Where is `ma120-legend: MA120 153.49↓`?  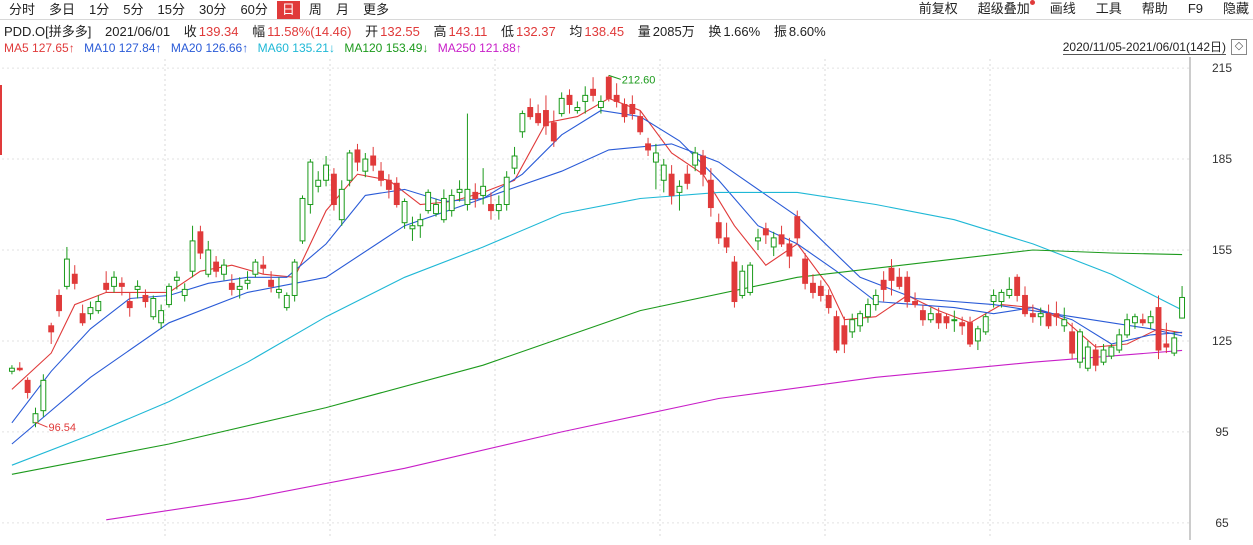 ma120-legend: MA120 153.49↓ is located at coordinates (386, 48).